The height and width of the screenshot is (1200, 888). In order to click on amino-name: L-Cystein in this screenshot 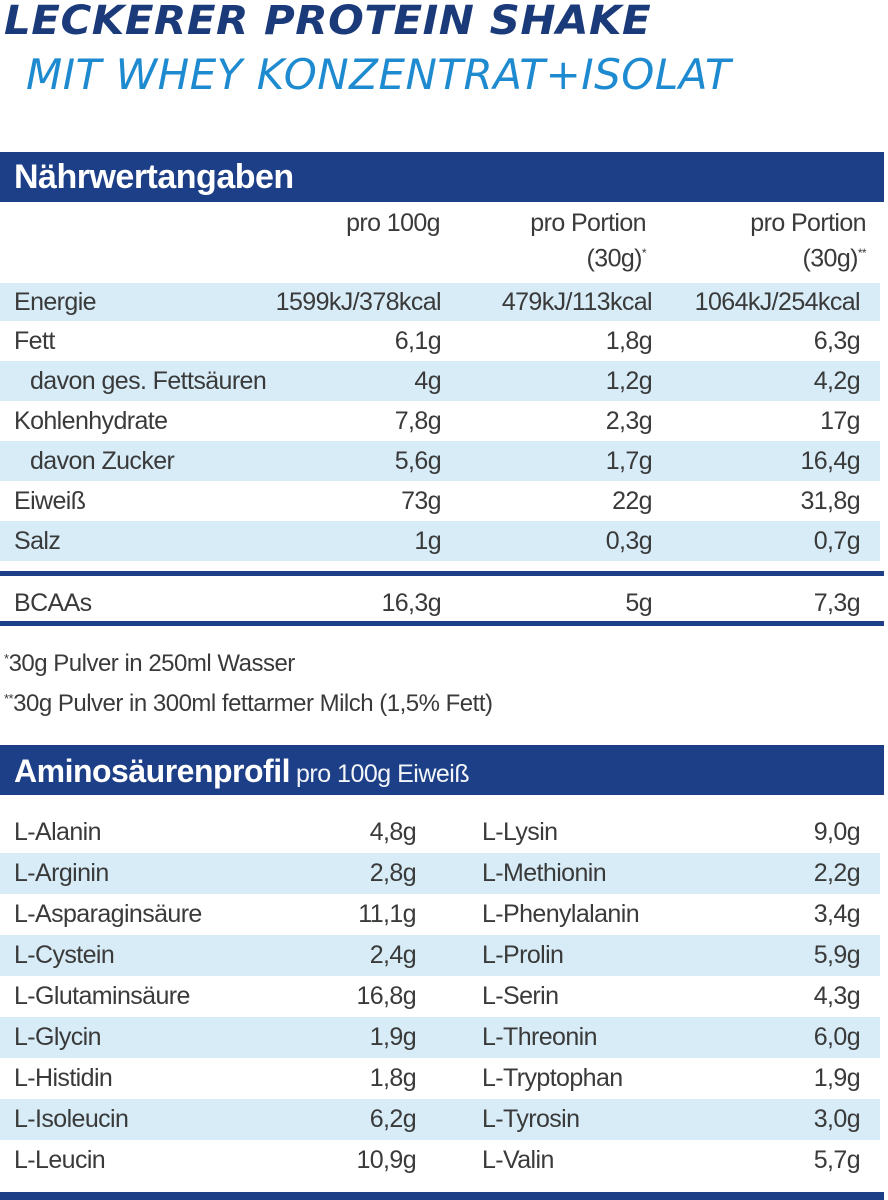, I will do `click(64, 955)`.